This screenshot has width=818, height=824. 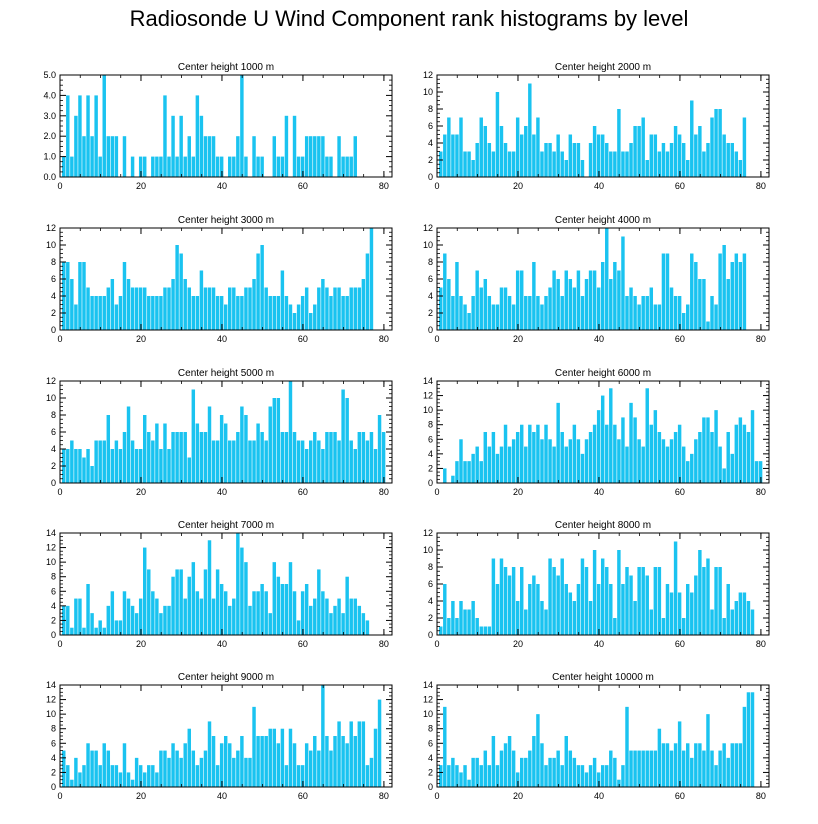 What do you see at coordinates (599, 644) in the screenshot?
I see `x-tick-label: 40` at bounding box center [599, 644].